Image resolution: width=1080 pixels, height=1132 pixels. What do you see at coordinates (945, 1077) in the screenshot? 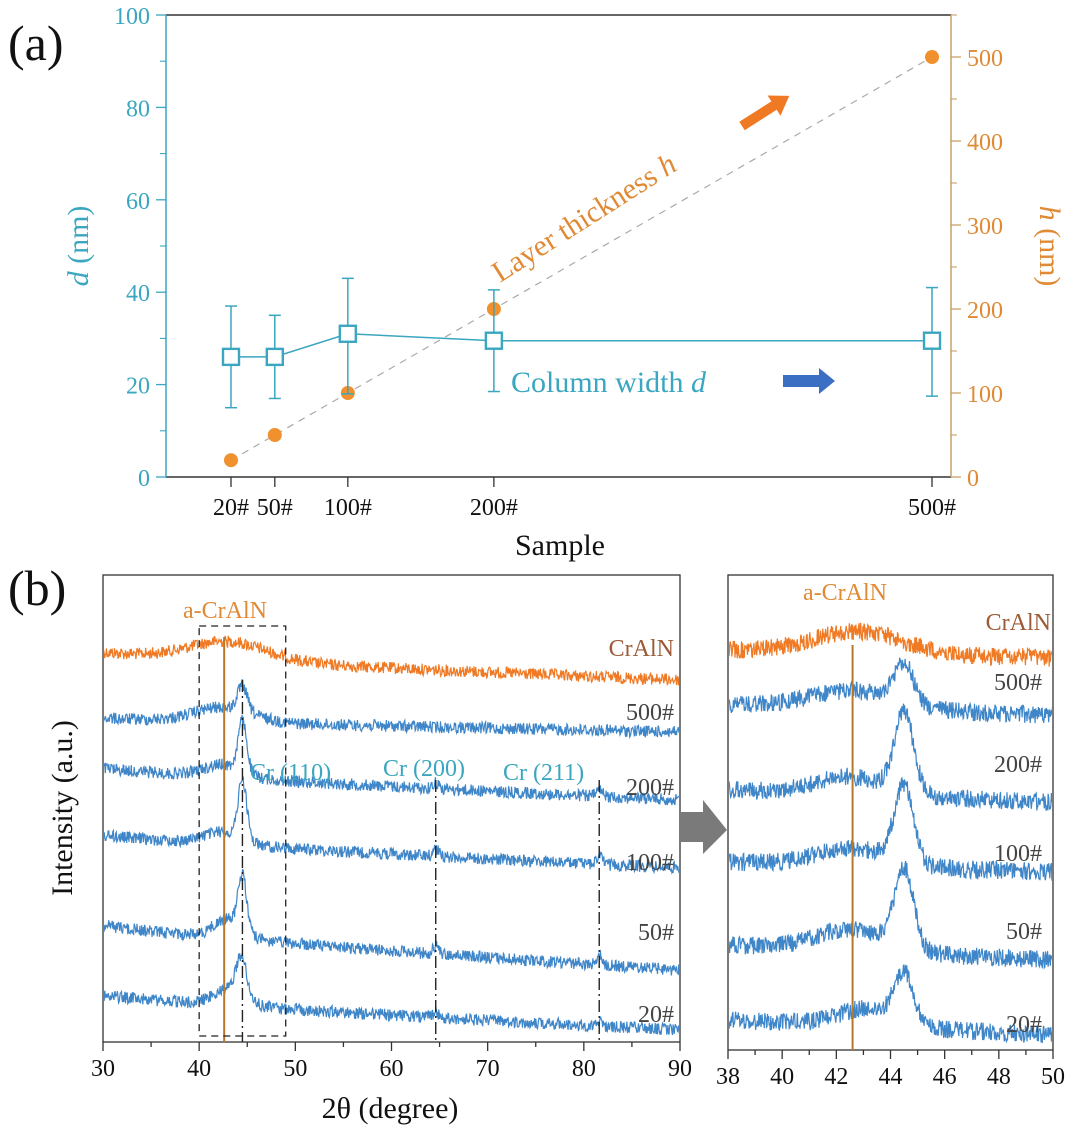
I see `inset-x-tick-label: 46` at bounding box center [945, 1077].